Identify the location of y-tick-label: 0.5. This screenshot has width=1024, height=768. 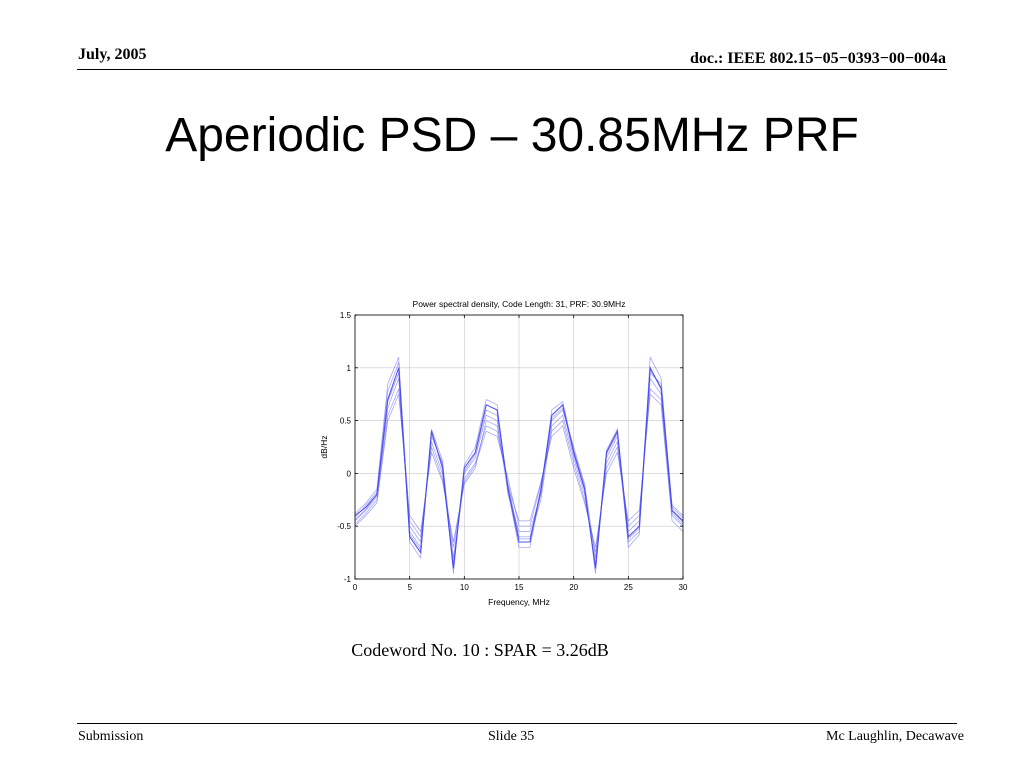
(346, 421).